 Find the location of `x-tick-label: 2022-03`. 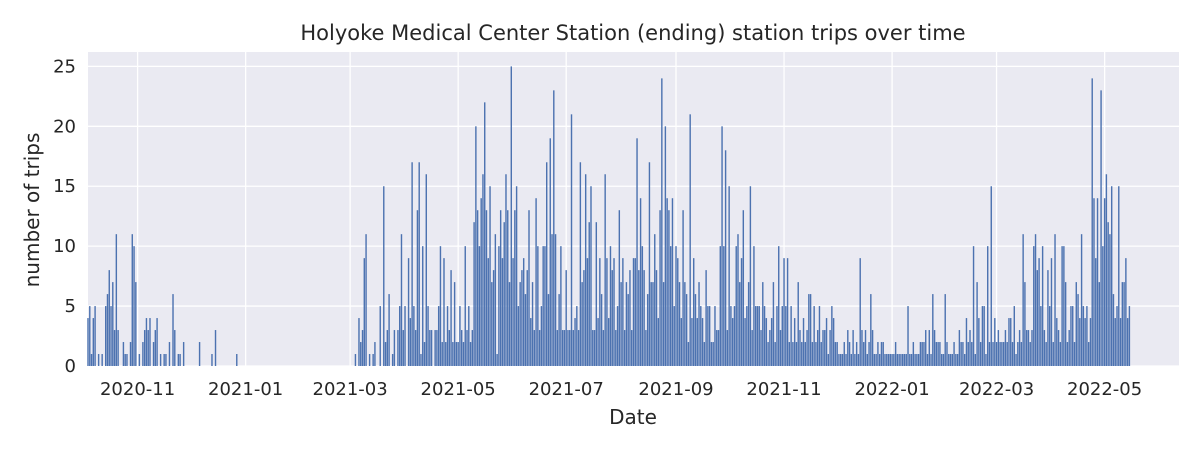

x-tick-label: 2022-03 is located at coordinates (996, 389).